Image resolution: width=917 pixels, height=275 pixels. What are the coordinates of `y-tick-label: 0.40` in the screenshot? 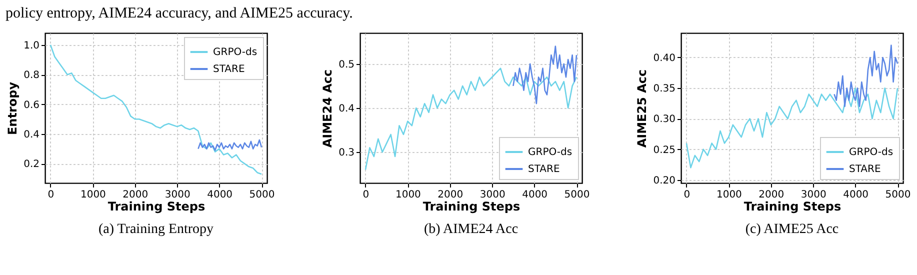 It's located at (664, 58).